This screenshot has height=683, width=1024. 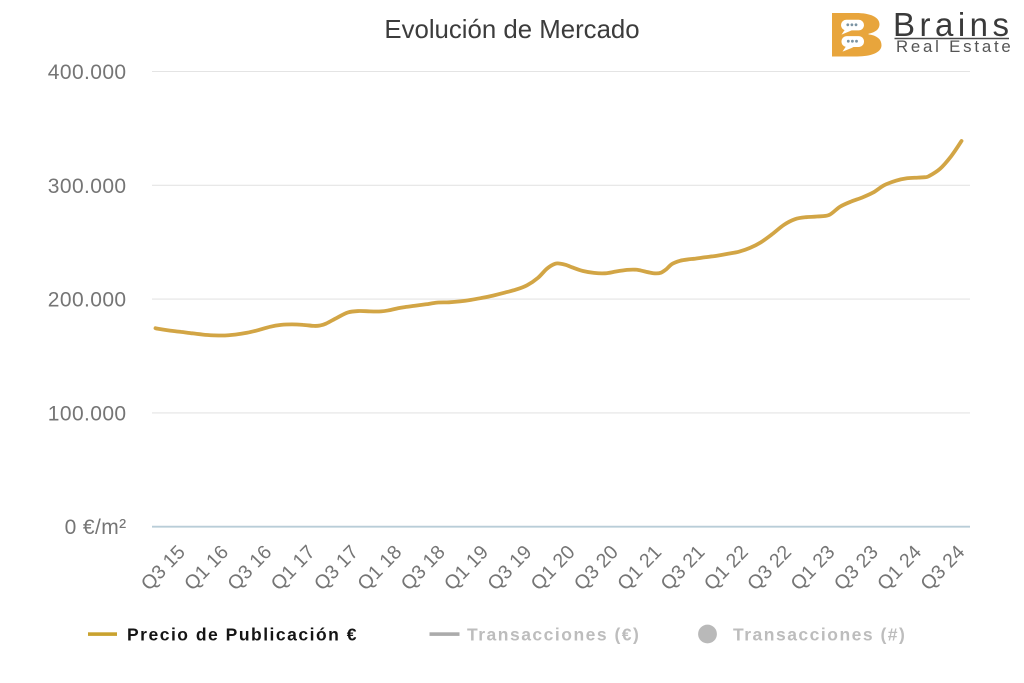 What do you see at coordinates (955, 46) in the screenshot?
I see `svg-text: Real Estate` at bounding box center [955, 46].